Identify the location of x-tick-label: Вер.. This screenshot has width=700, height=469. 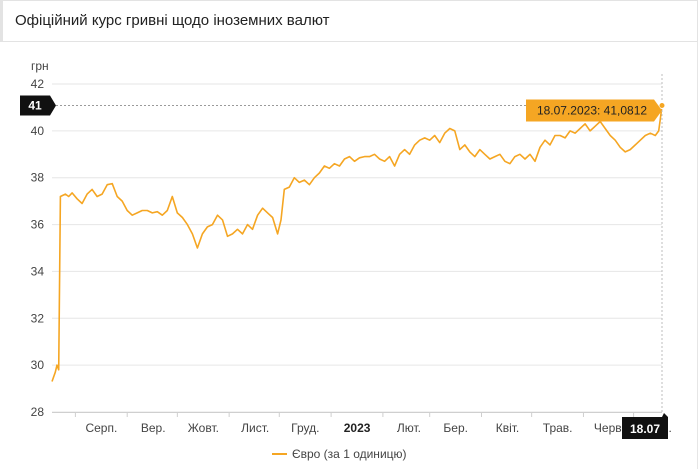
(153, 428).